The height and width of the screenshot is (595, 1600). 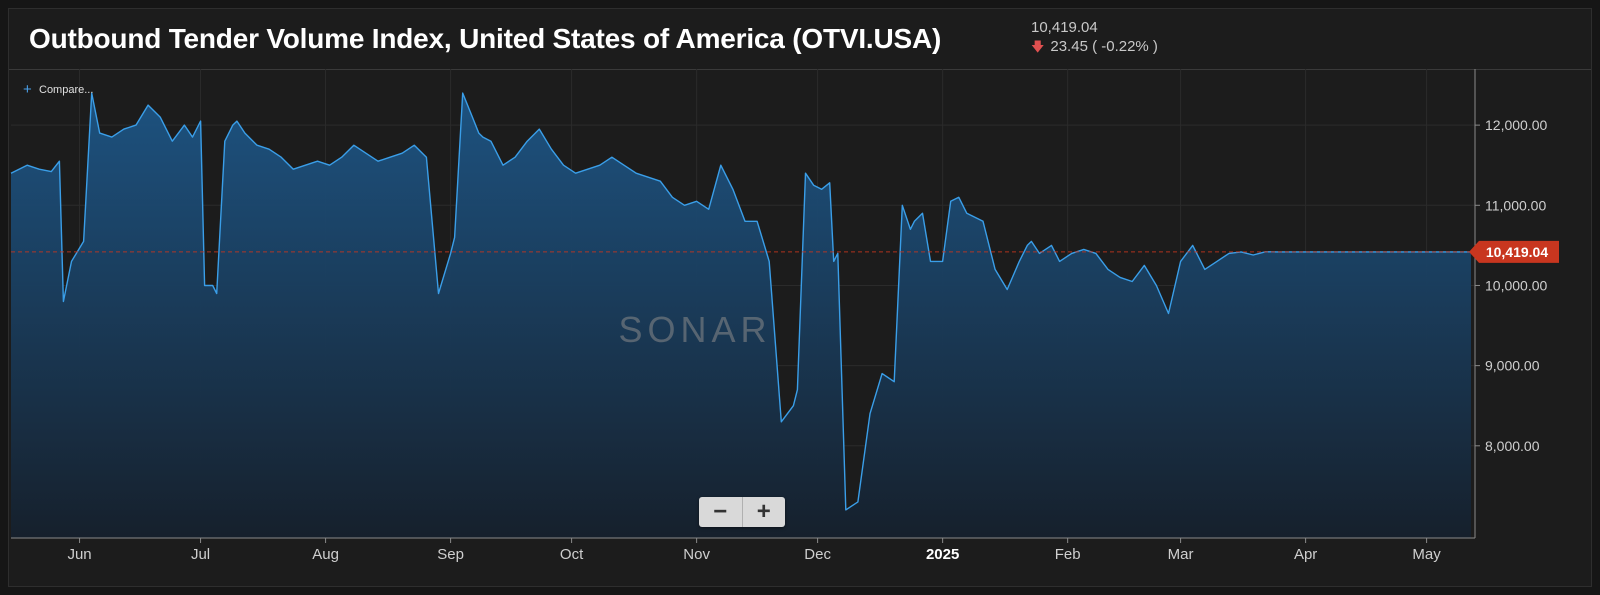 I want to click on change-row: 🡇 23.45 ( -0.22% ), so click(x=1094, y=46).